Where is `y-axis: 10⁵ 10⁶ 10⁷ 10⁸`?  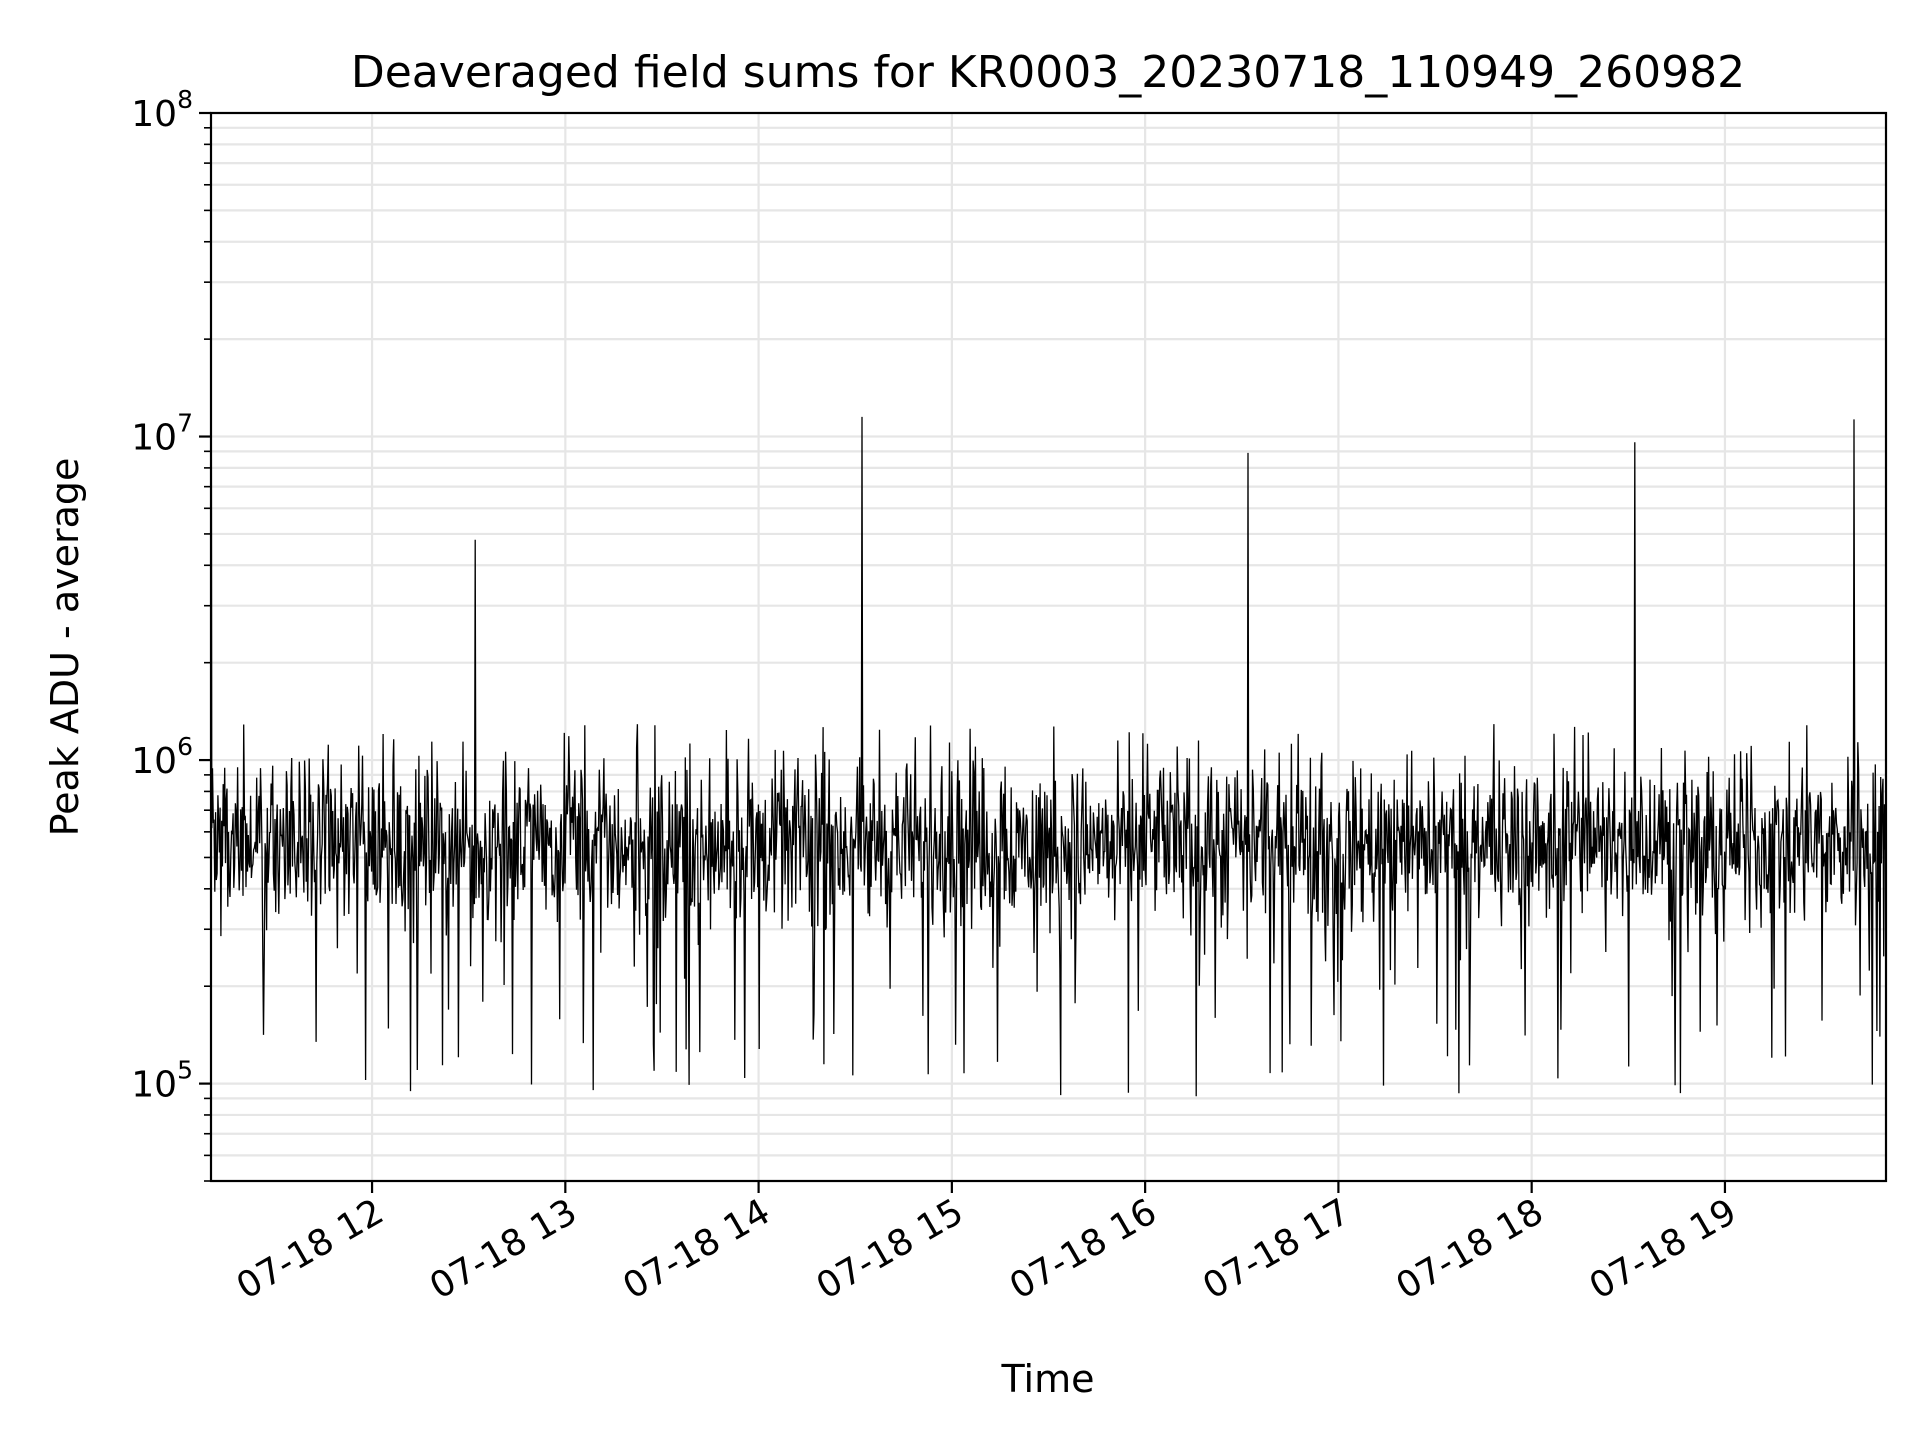 y-axis: 10⁵ 10⁶ 10⁷ 10⁸ is located at coordinates (171, 633).